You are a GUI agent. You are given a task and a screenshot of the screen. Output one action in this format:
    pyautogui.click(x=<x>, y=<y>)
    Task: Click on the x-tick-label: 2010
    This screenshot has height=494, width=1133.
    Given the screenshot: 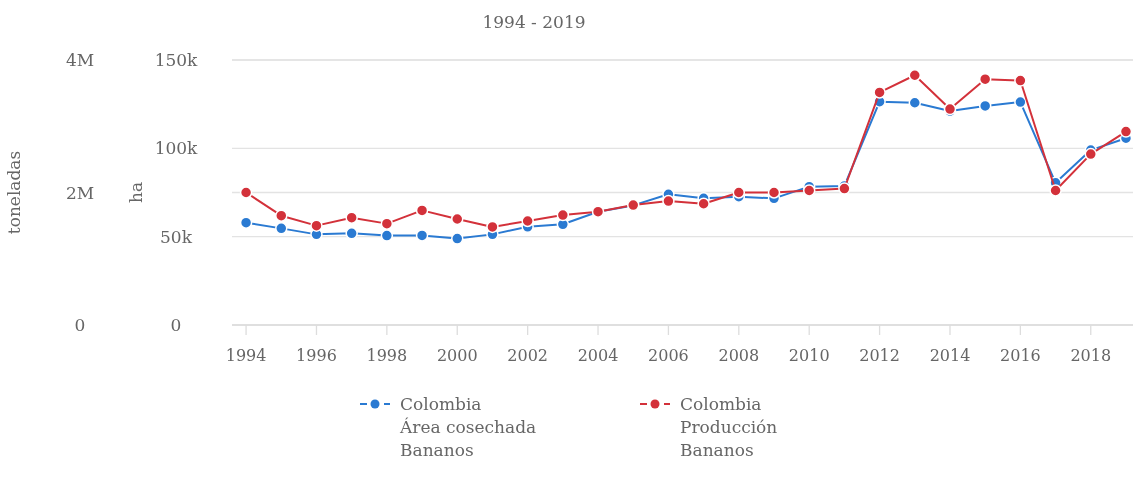 What is the action you would take?
    pyautogui.click(x=809, y=355)
    